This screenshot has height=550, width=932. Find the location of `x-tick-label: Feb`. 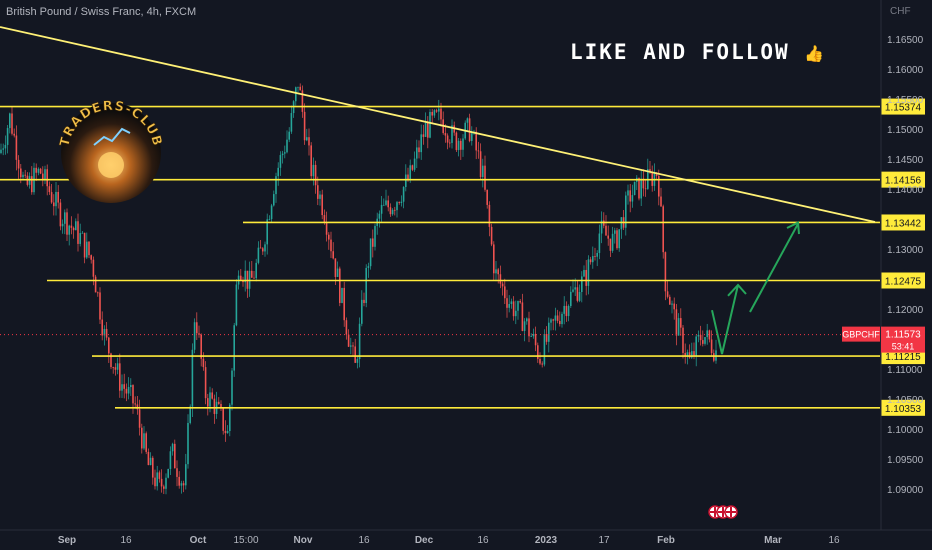

x-tick-label: Feb is located at coordinates (666, 540).